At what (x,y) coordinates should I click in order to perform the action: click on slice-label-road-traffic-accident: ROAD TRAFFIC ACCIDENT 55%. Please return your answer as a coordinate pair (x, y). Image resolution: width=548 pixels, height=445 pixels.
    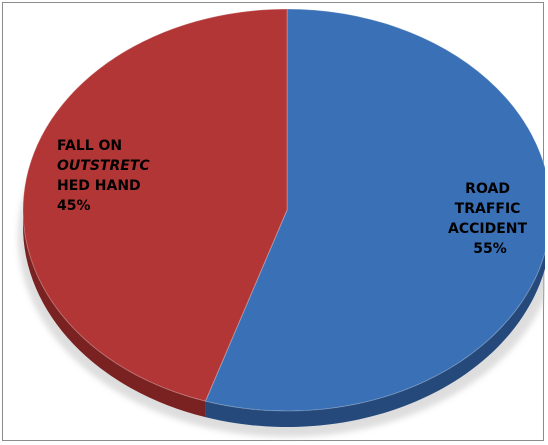
    Looking at the image, I should click on (490, 219).